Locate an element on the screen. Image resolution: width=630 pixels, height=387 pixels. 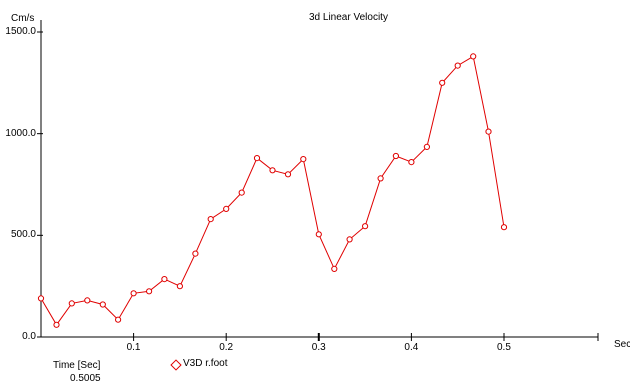
x-tick-label: 0.3 is located at coordinates (318, 347).